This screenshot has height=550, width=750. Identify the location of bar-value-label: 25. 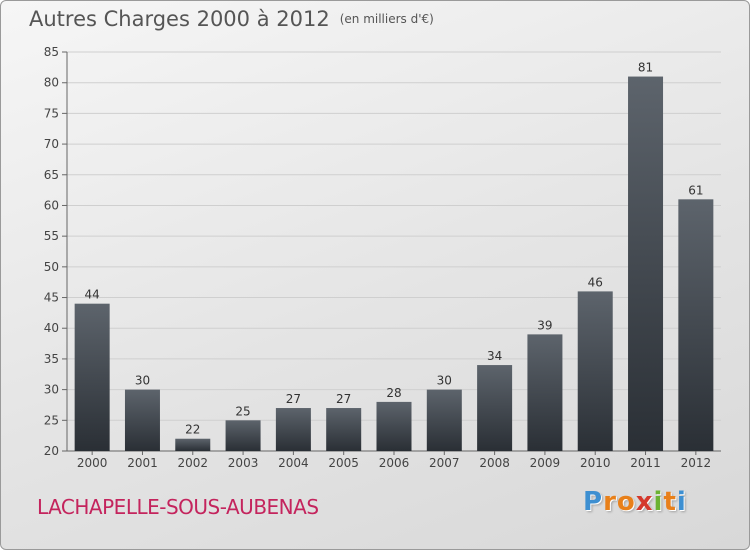
(242, 411).